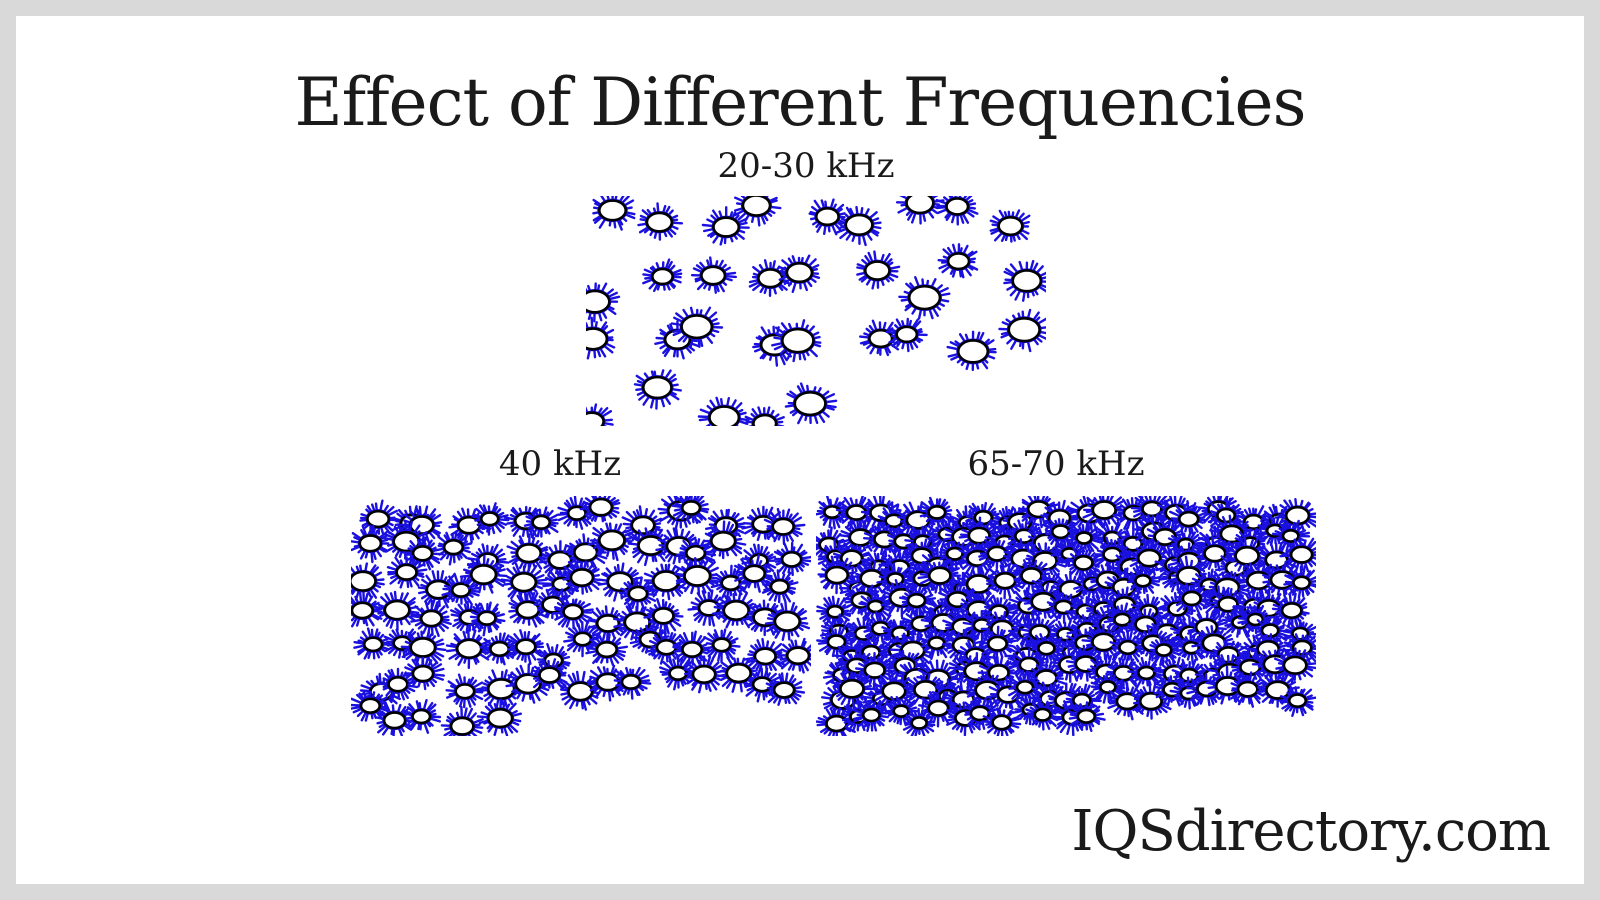  I want to click on panel-label-20-30khz: 20-30 kHz, so click(806, 166).